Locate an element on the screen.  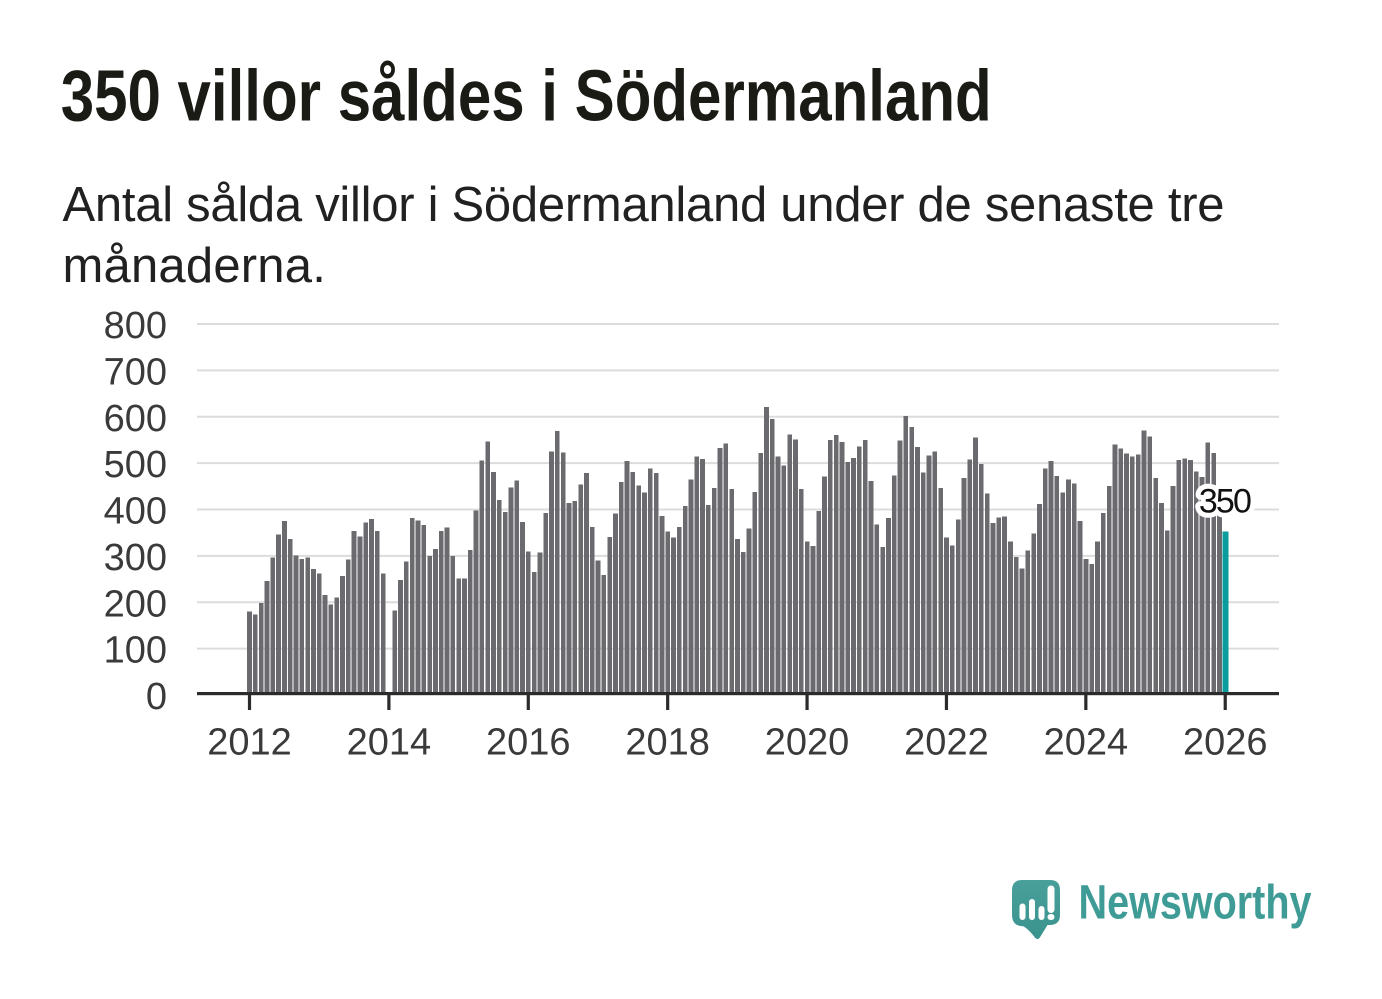
svg-text: 300 is located at coordinates (135, 558).